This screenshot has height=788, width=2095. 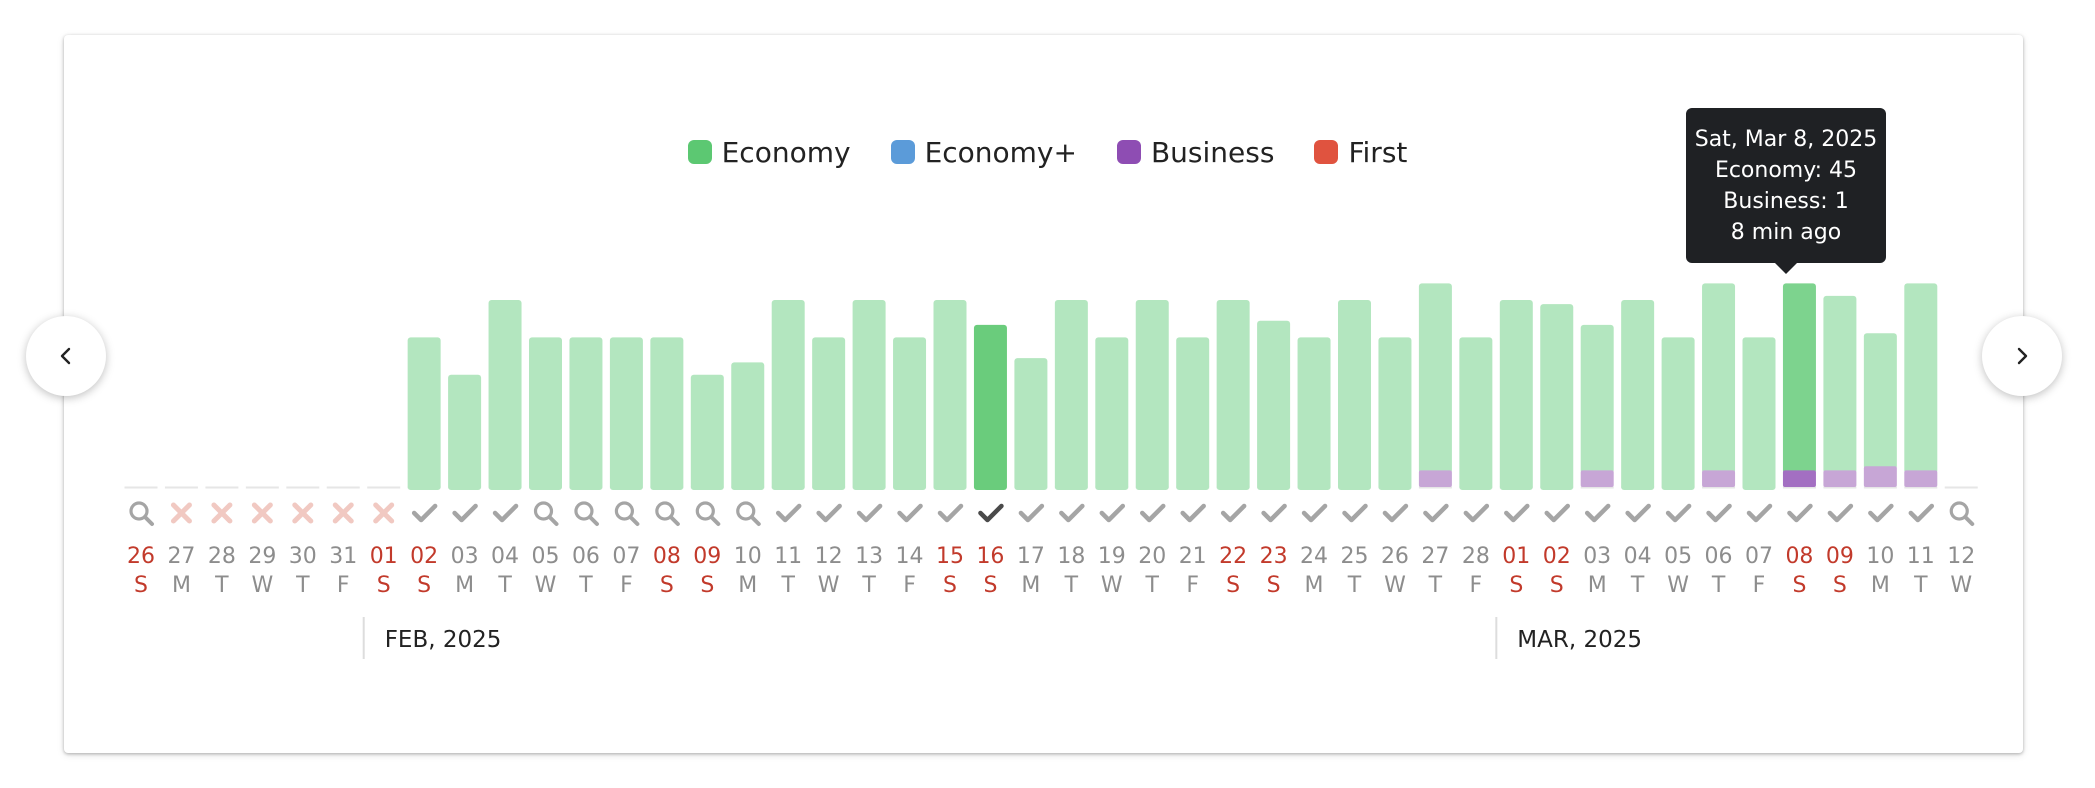 I want to click on day-column: 16 S, so click(x=990, y=461).